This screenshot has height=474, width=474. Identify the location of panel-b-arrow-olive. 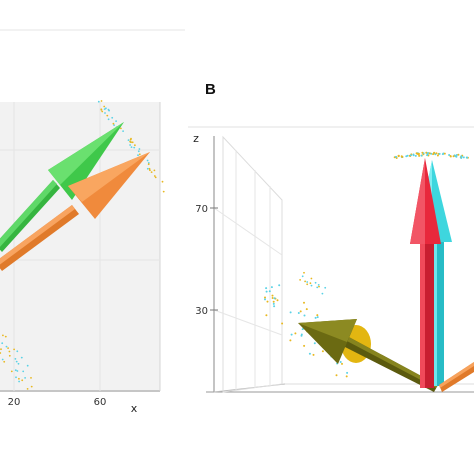
(368, 355).